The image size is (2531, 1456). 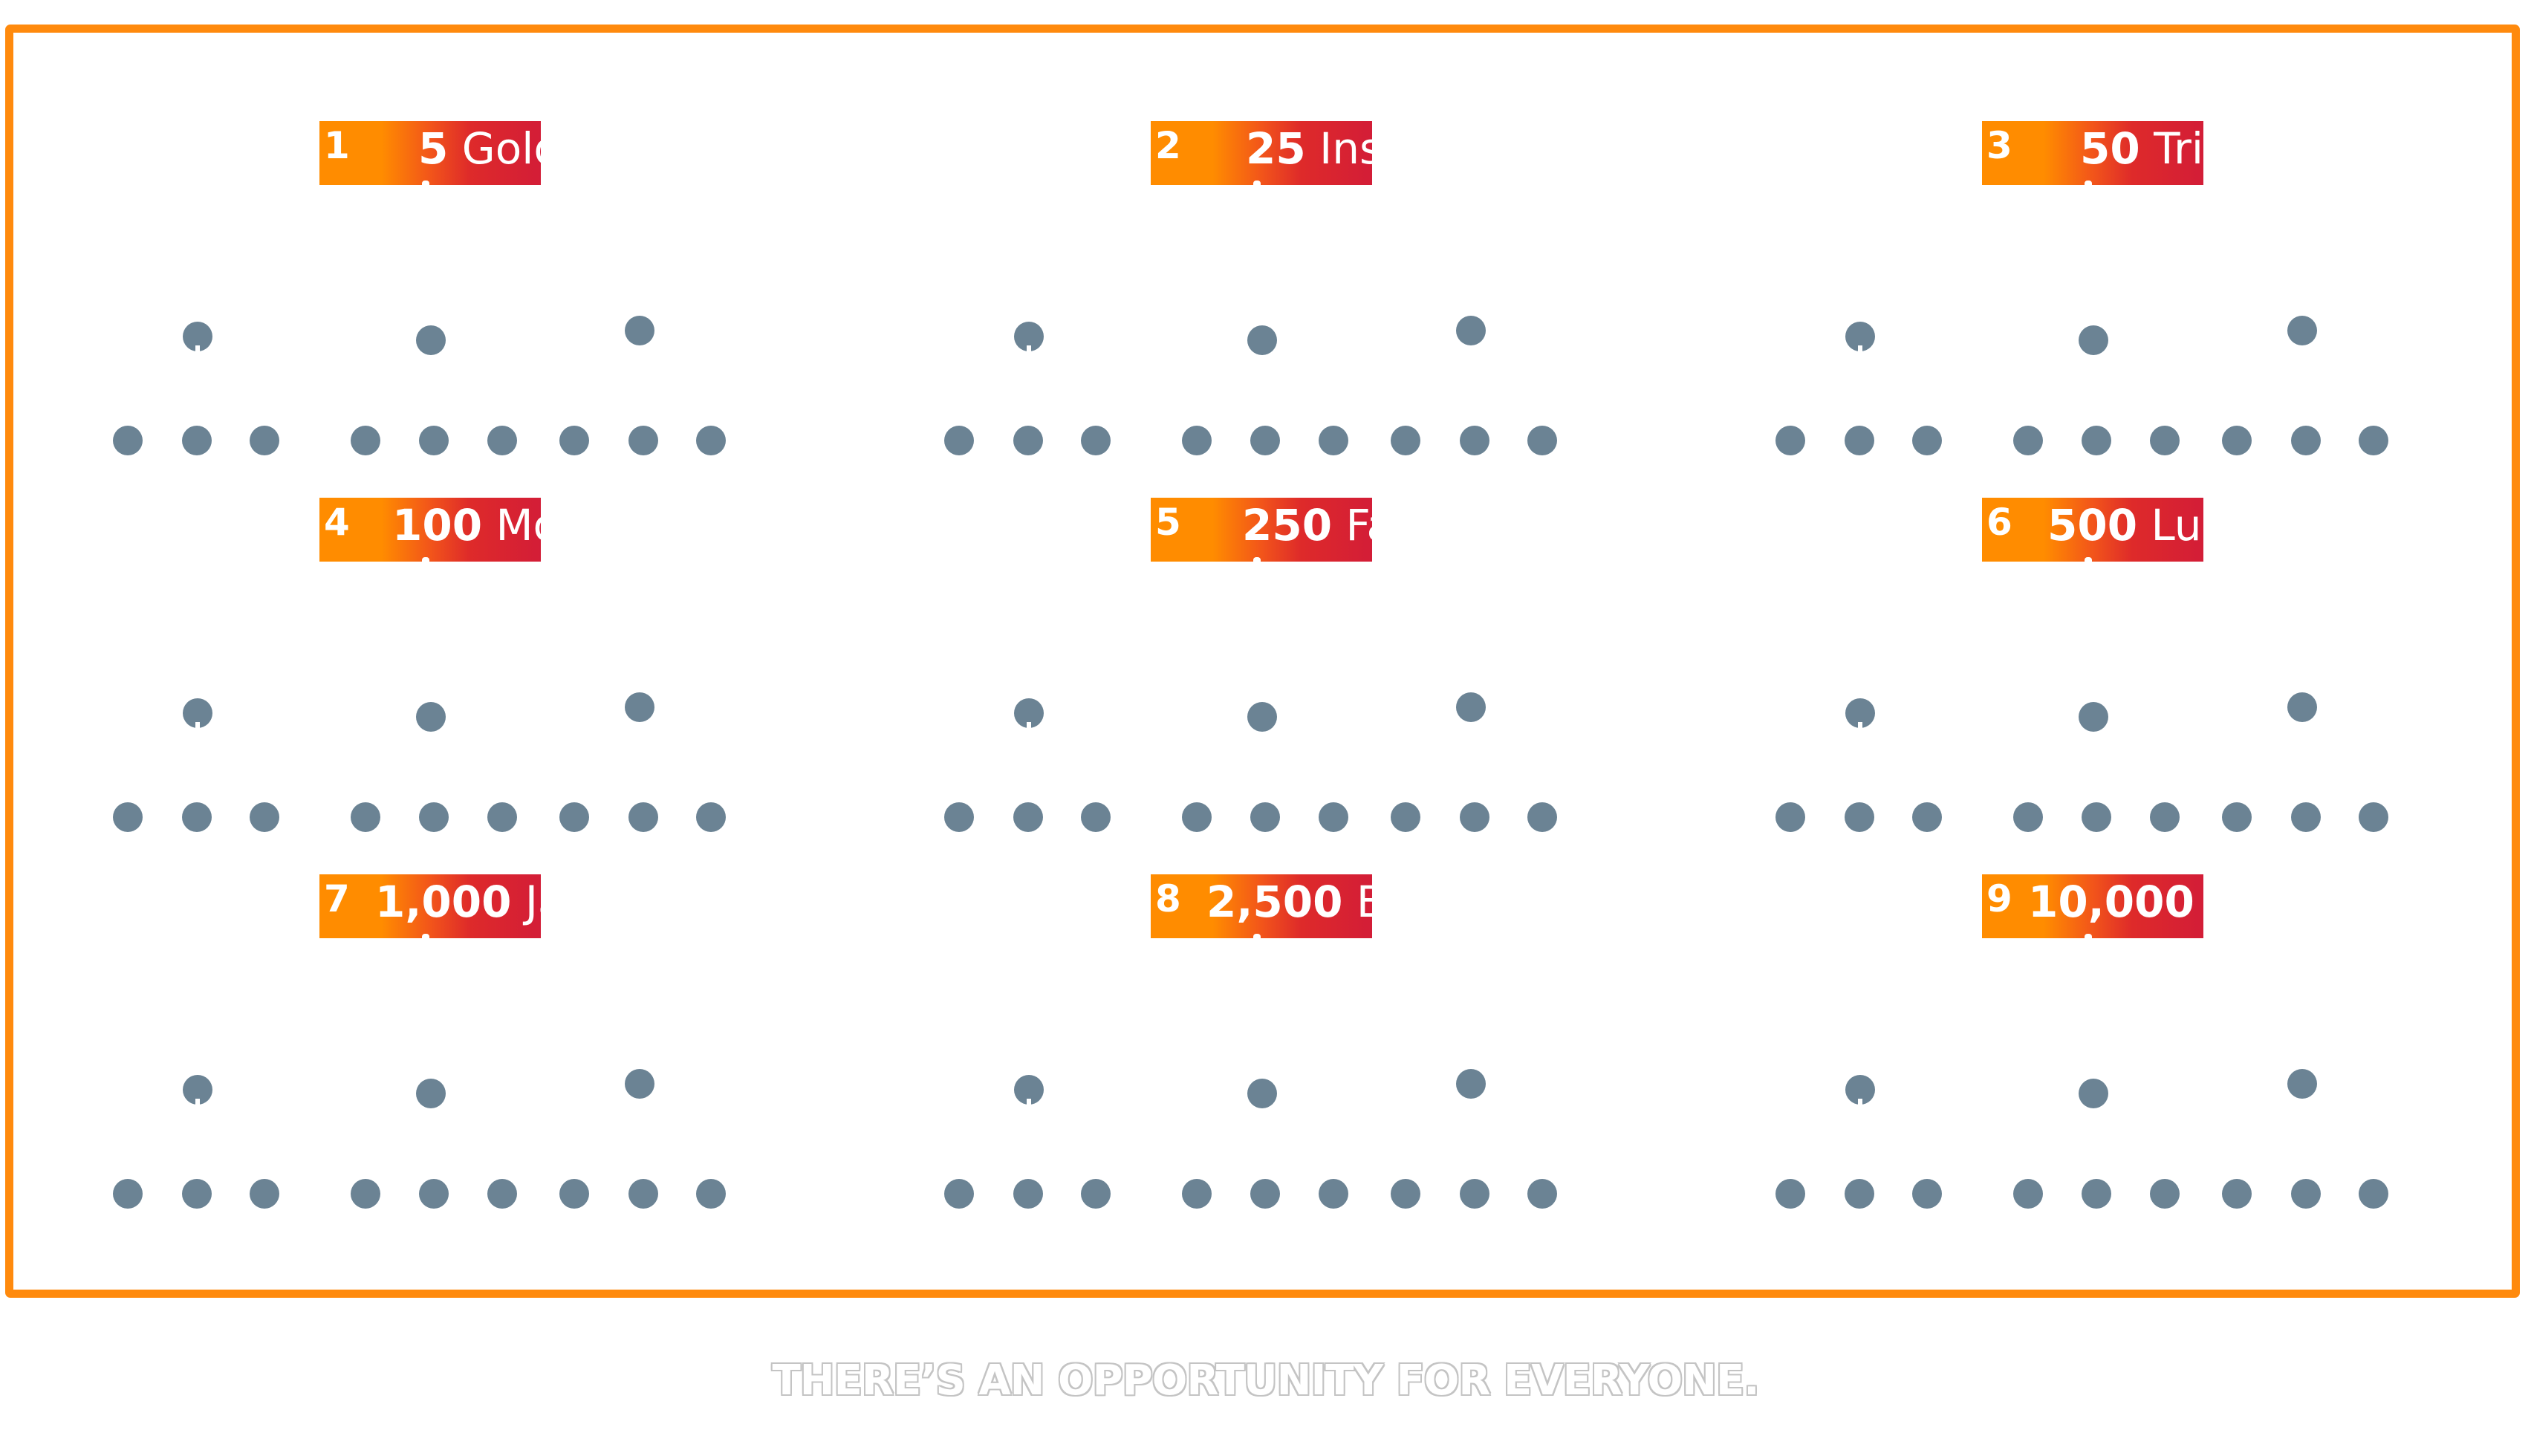 I want to click on prize-name: Gold, so click(x=501, y=148).